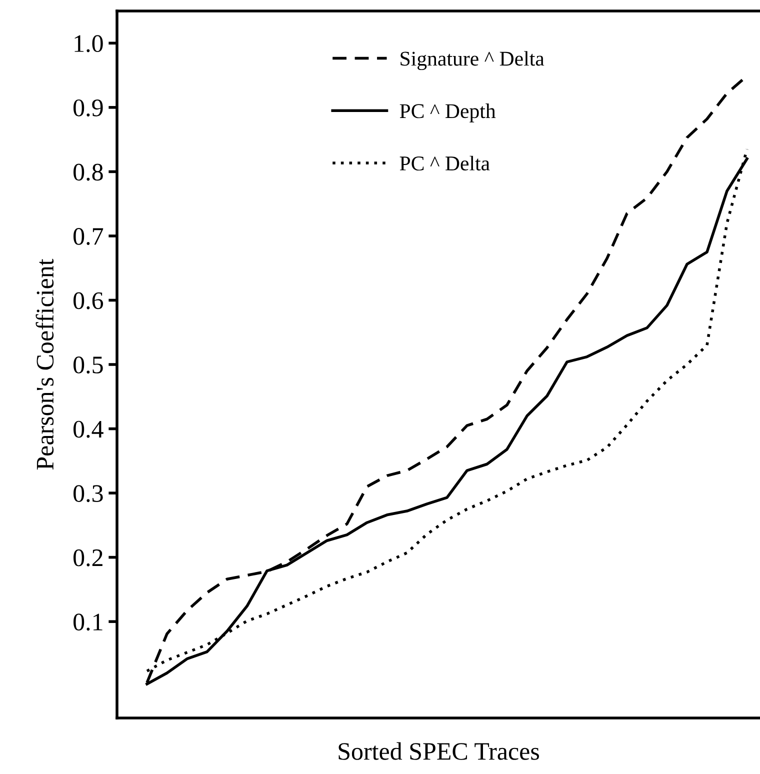 The width and height of the screenshot is (760, 774). I want to click on y-tick-label: 1.0, so click(88, 43).